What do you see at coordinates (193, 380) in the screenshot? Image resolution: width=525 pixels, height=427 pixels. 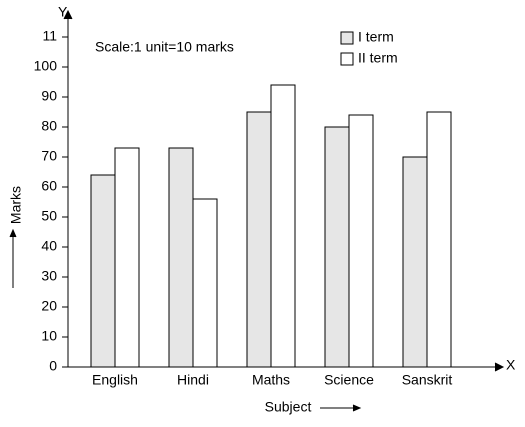 I see `x-tick-label: Hindi` at bounding box center [193, 380].